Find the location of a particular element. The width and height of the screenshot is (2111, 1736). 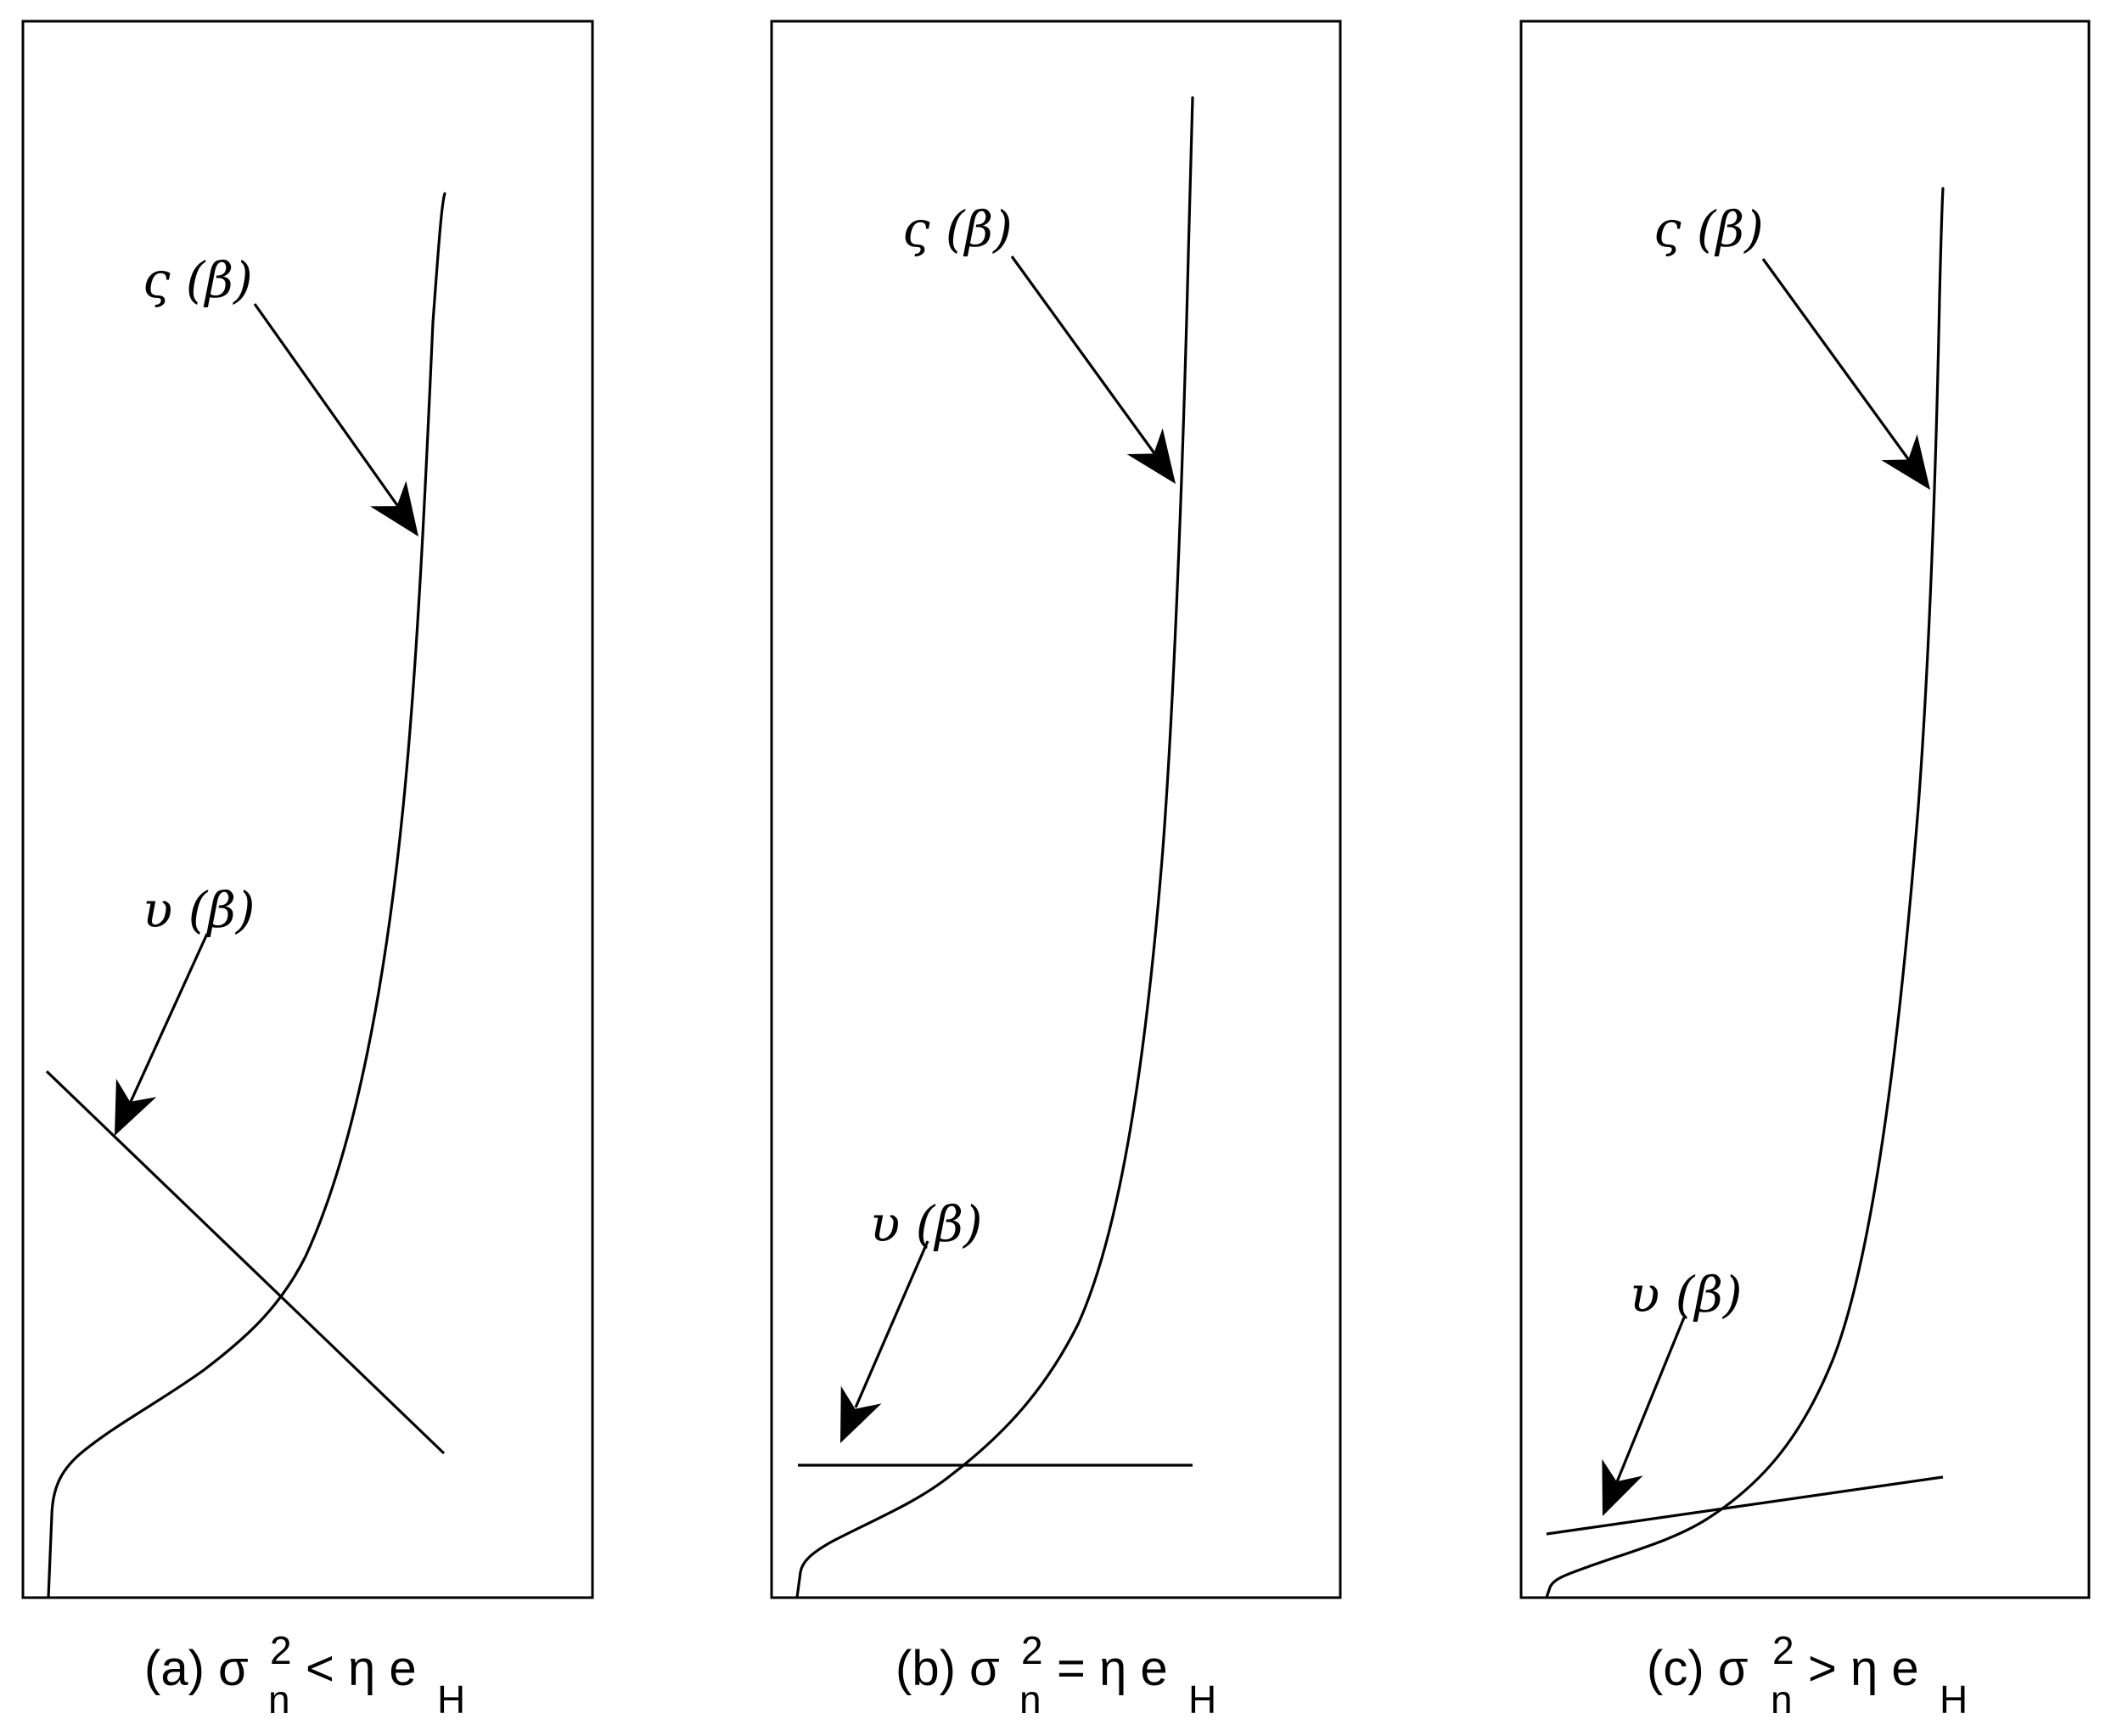

svg-text: (b) σ is located at coordinates (947, 1669).